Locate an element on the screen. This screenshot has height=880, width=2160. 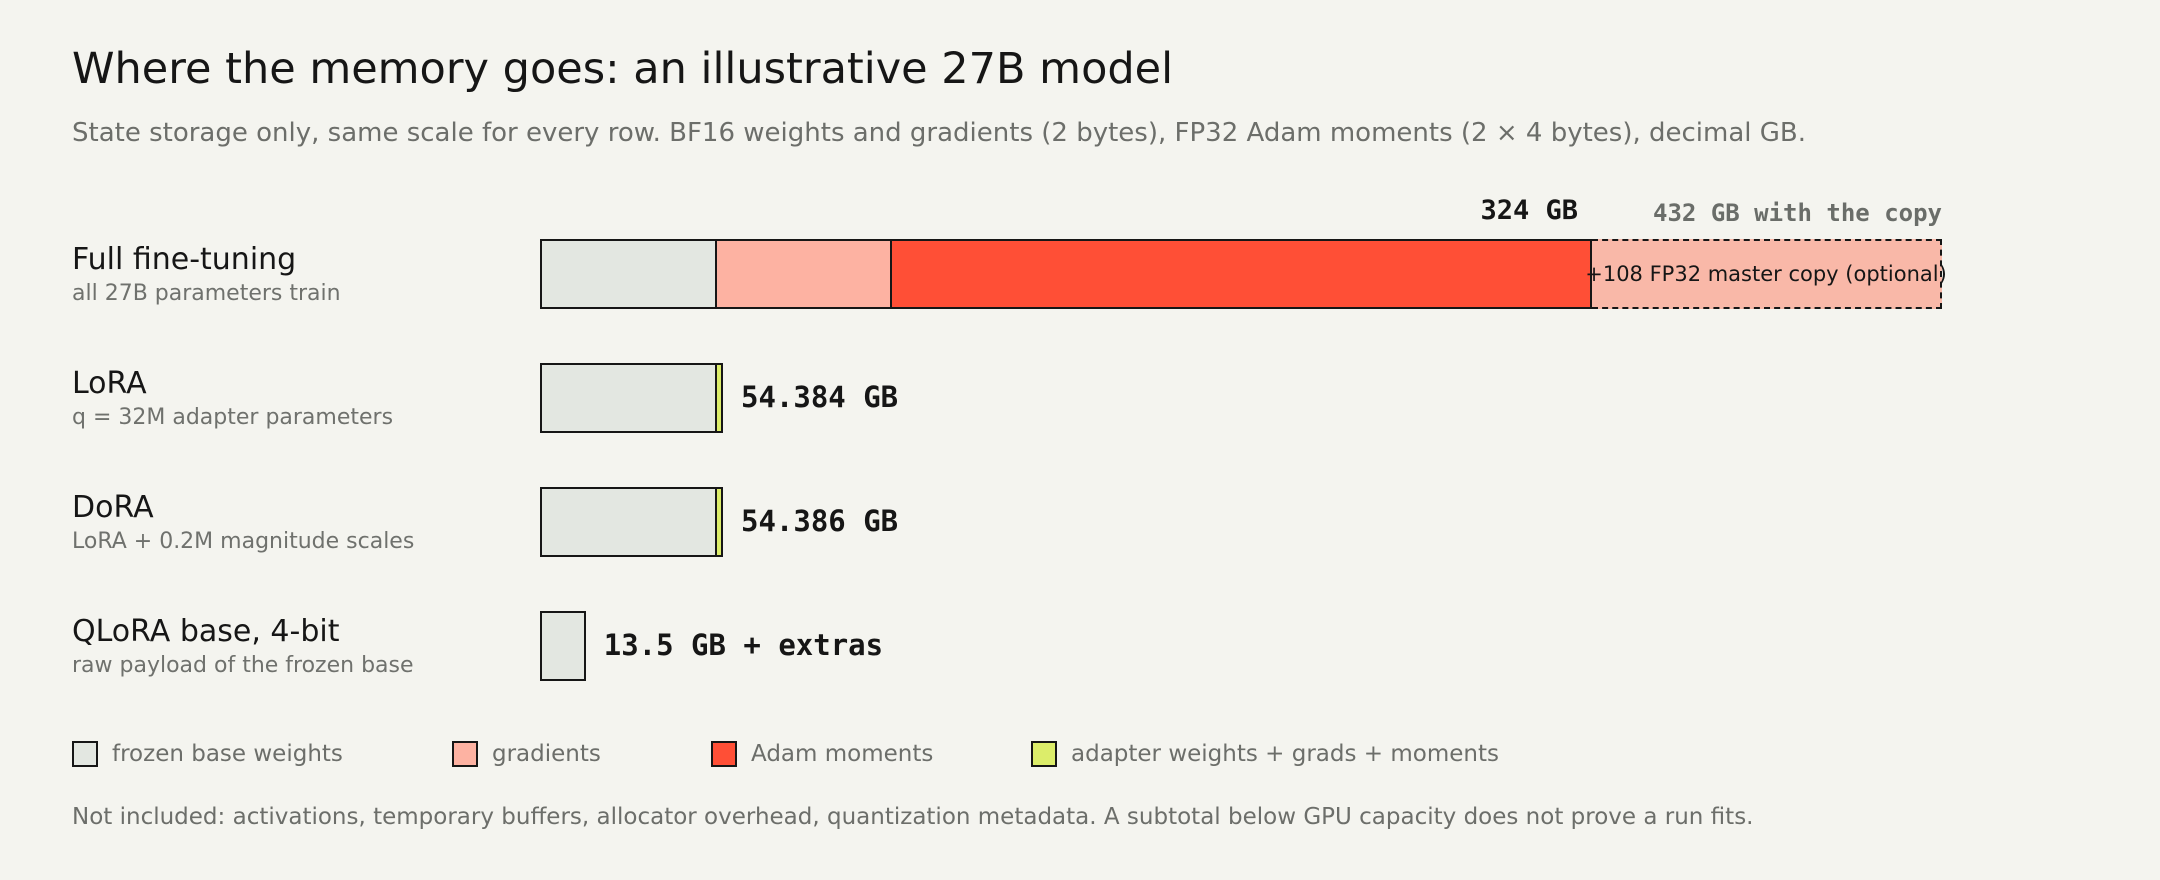
row-name: DoRA is located at coordinates (113, 507).